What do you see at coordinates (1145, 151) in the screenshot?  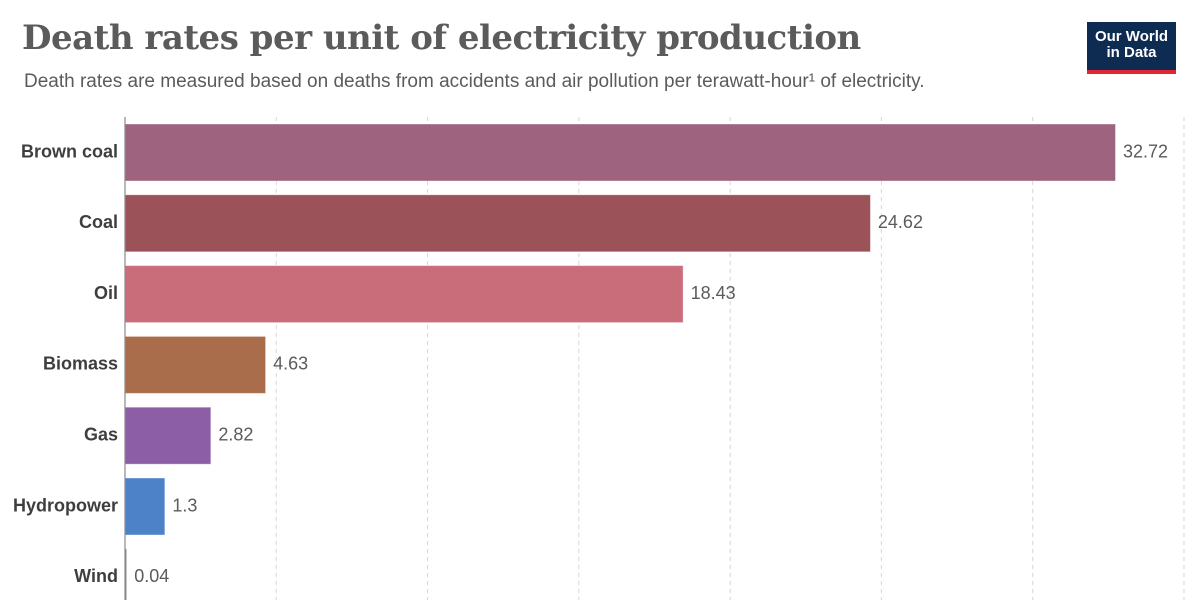 I see `value-label-brown-coal: 32.72` at bounding box center [1145, 151].